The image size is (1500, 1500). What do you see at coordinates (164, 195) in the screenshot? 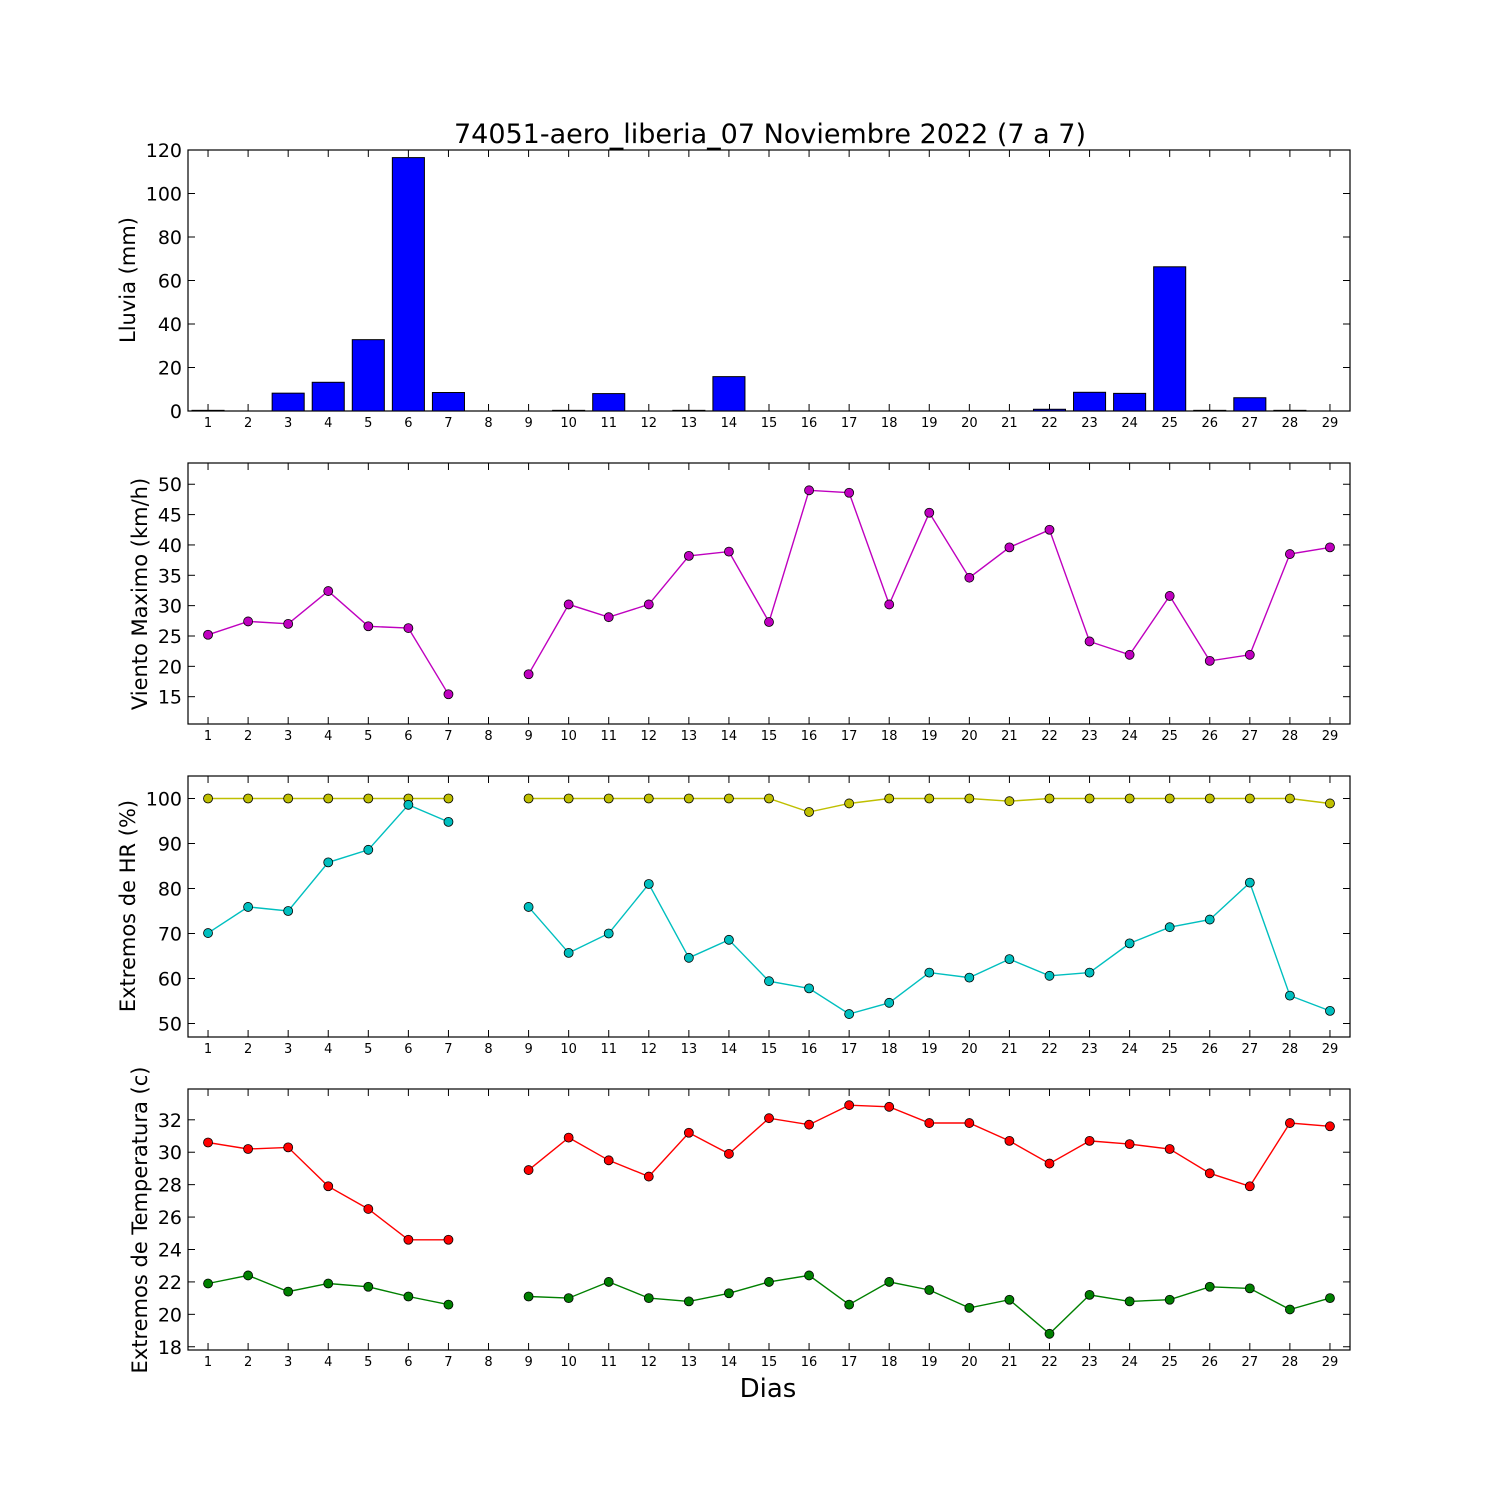
I see `y-tick-label: 100` at bounding box center [164, 195].